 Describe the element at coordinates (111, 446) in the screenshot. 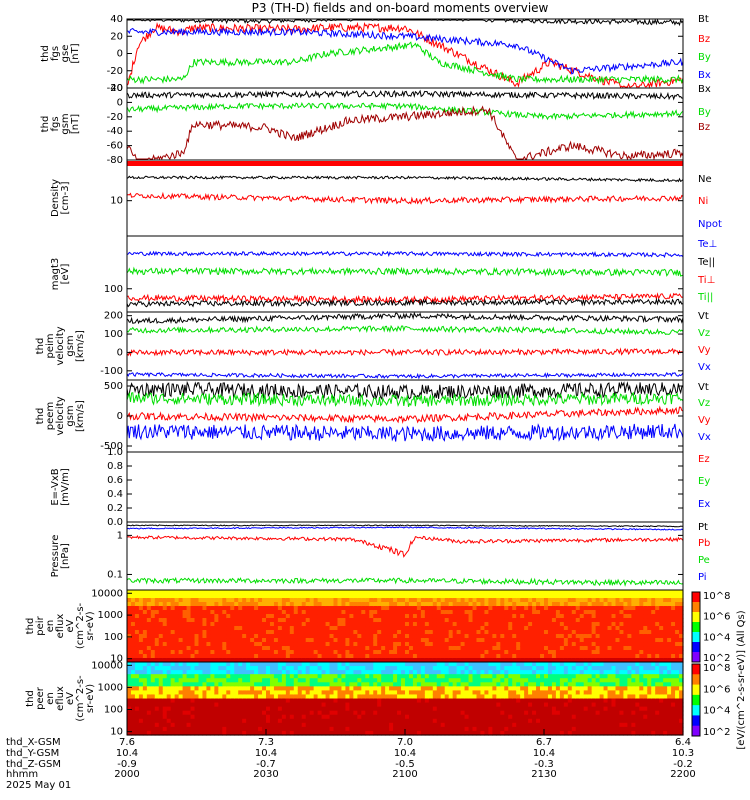

I see `y-tick-label: -500` at that location.